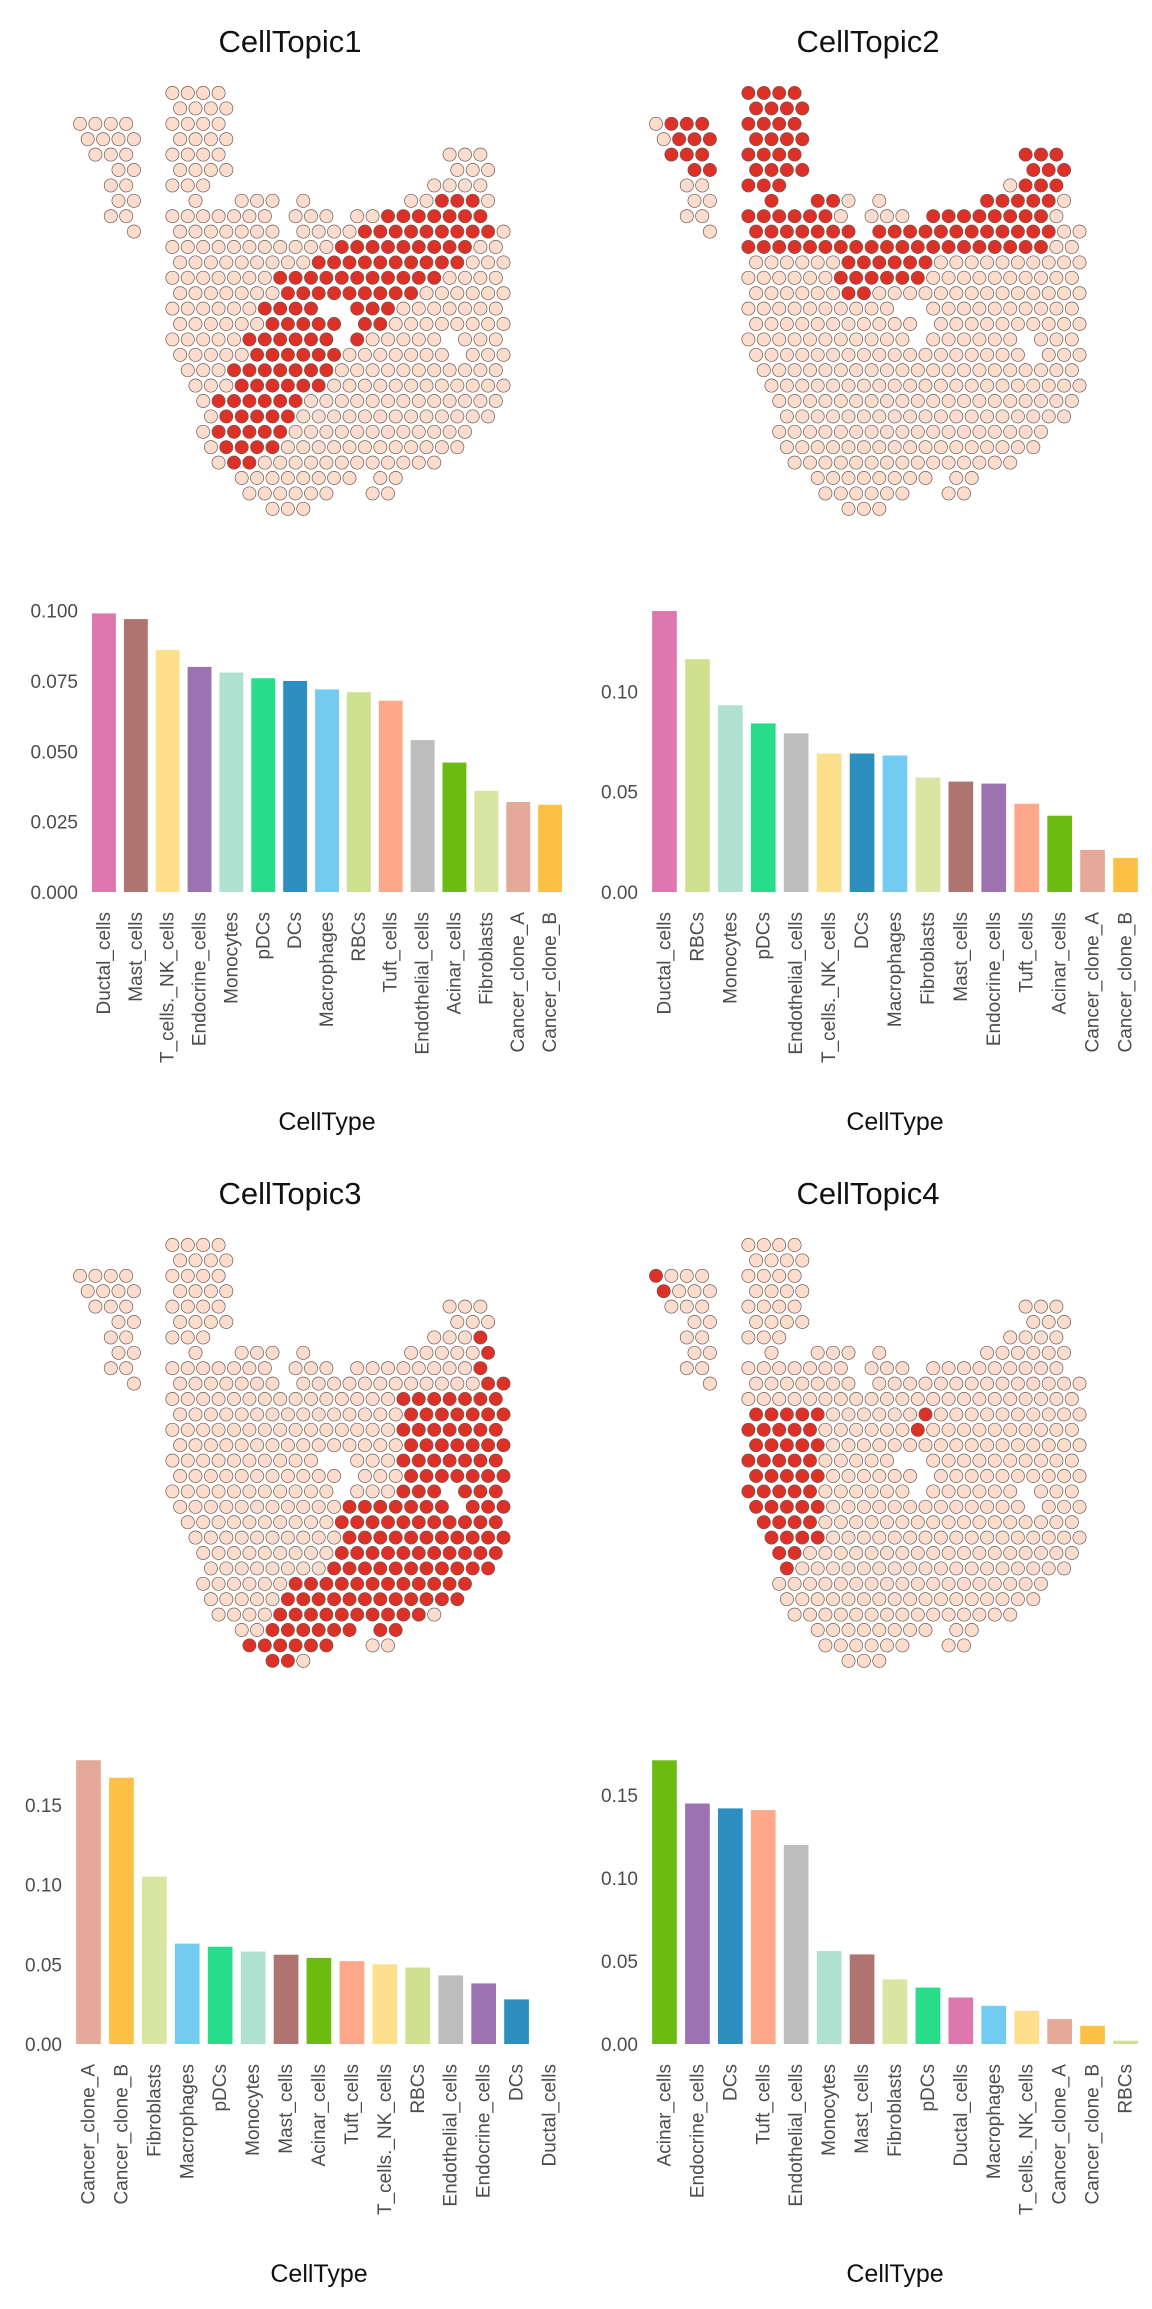 The width and height of the screenshot is (1152, 2309). Describe the element at coordinates (136, 957) in the screenshot. I see `x-tick-label: Mast_cells` at that location.